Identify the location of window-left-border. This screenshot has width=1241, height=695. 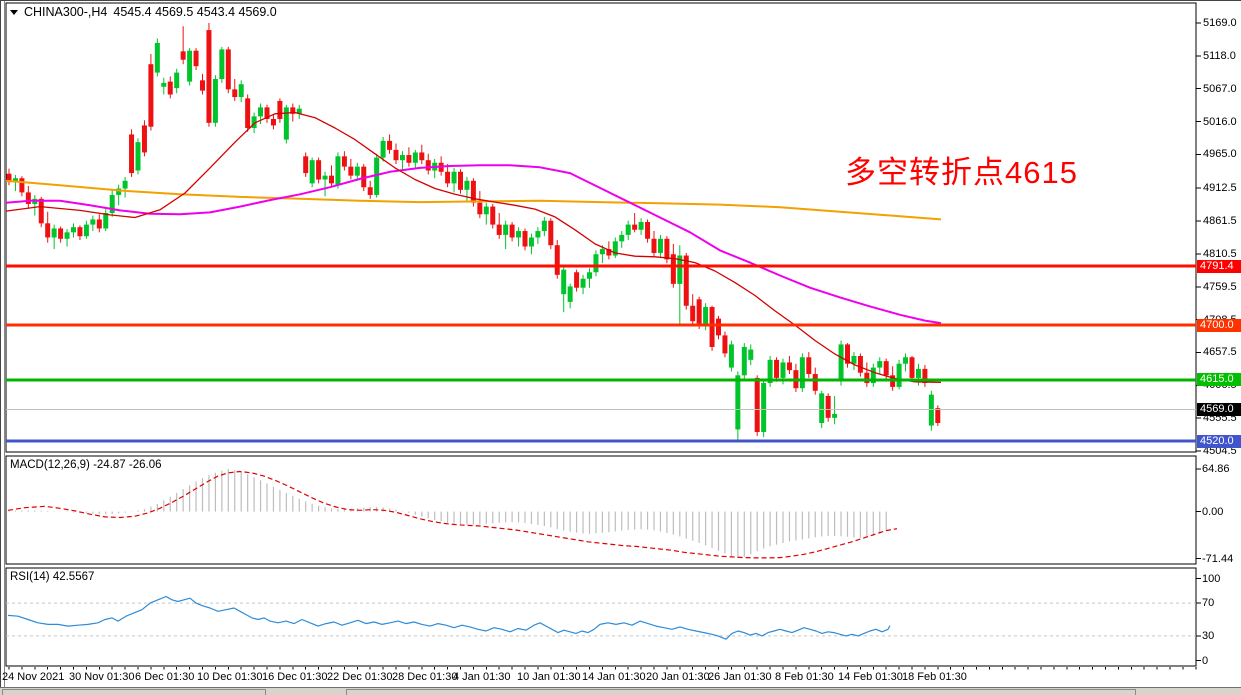
(3, 348).